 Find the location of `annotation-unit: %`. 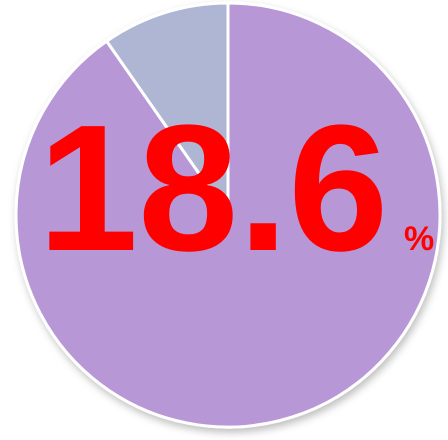

annotation-unit: % is located at coordinates (419, 239).